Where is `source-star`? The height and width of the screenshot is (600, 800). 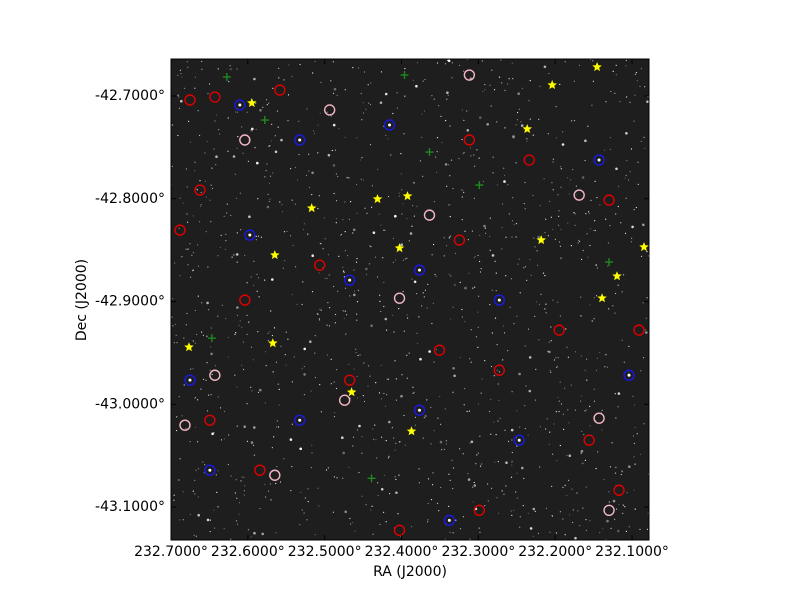 source-star is located at coordinates (617, 276).